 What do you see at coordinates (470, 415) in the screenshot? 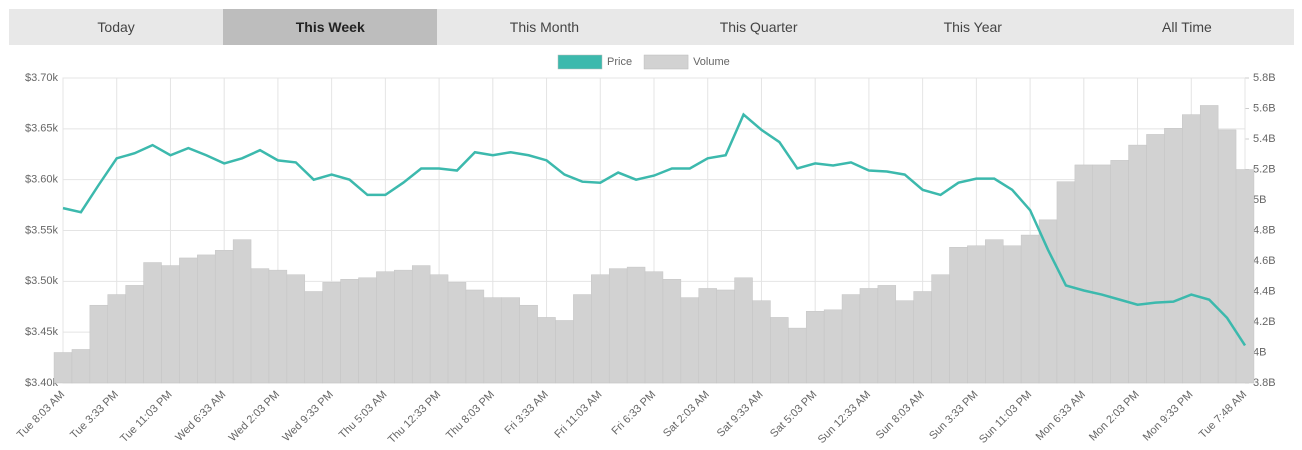
I see `x-tick-label: Thu 8:03 PM` at bounding box center [470, 415].